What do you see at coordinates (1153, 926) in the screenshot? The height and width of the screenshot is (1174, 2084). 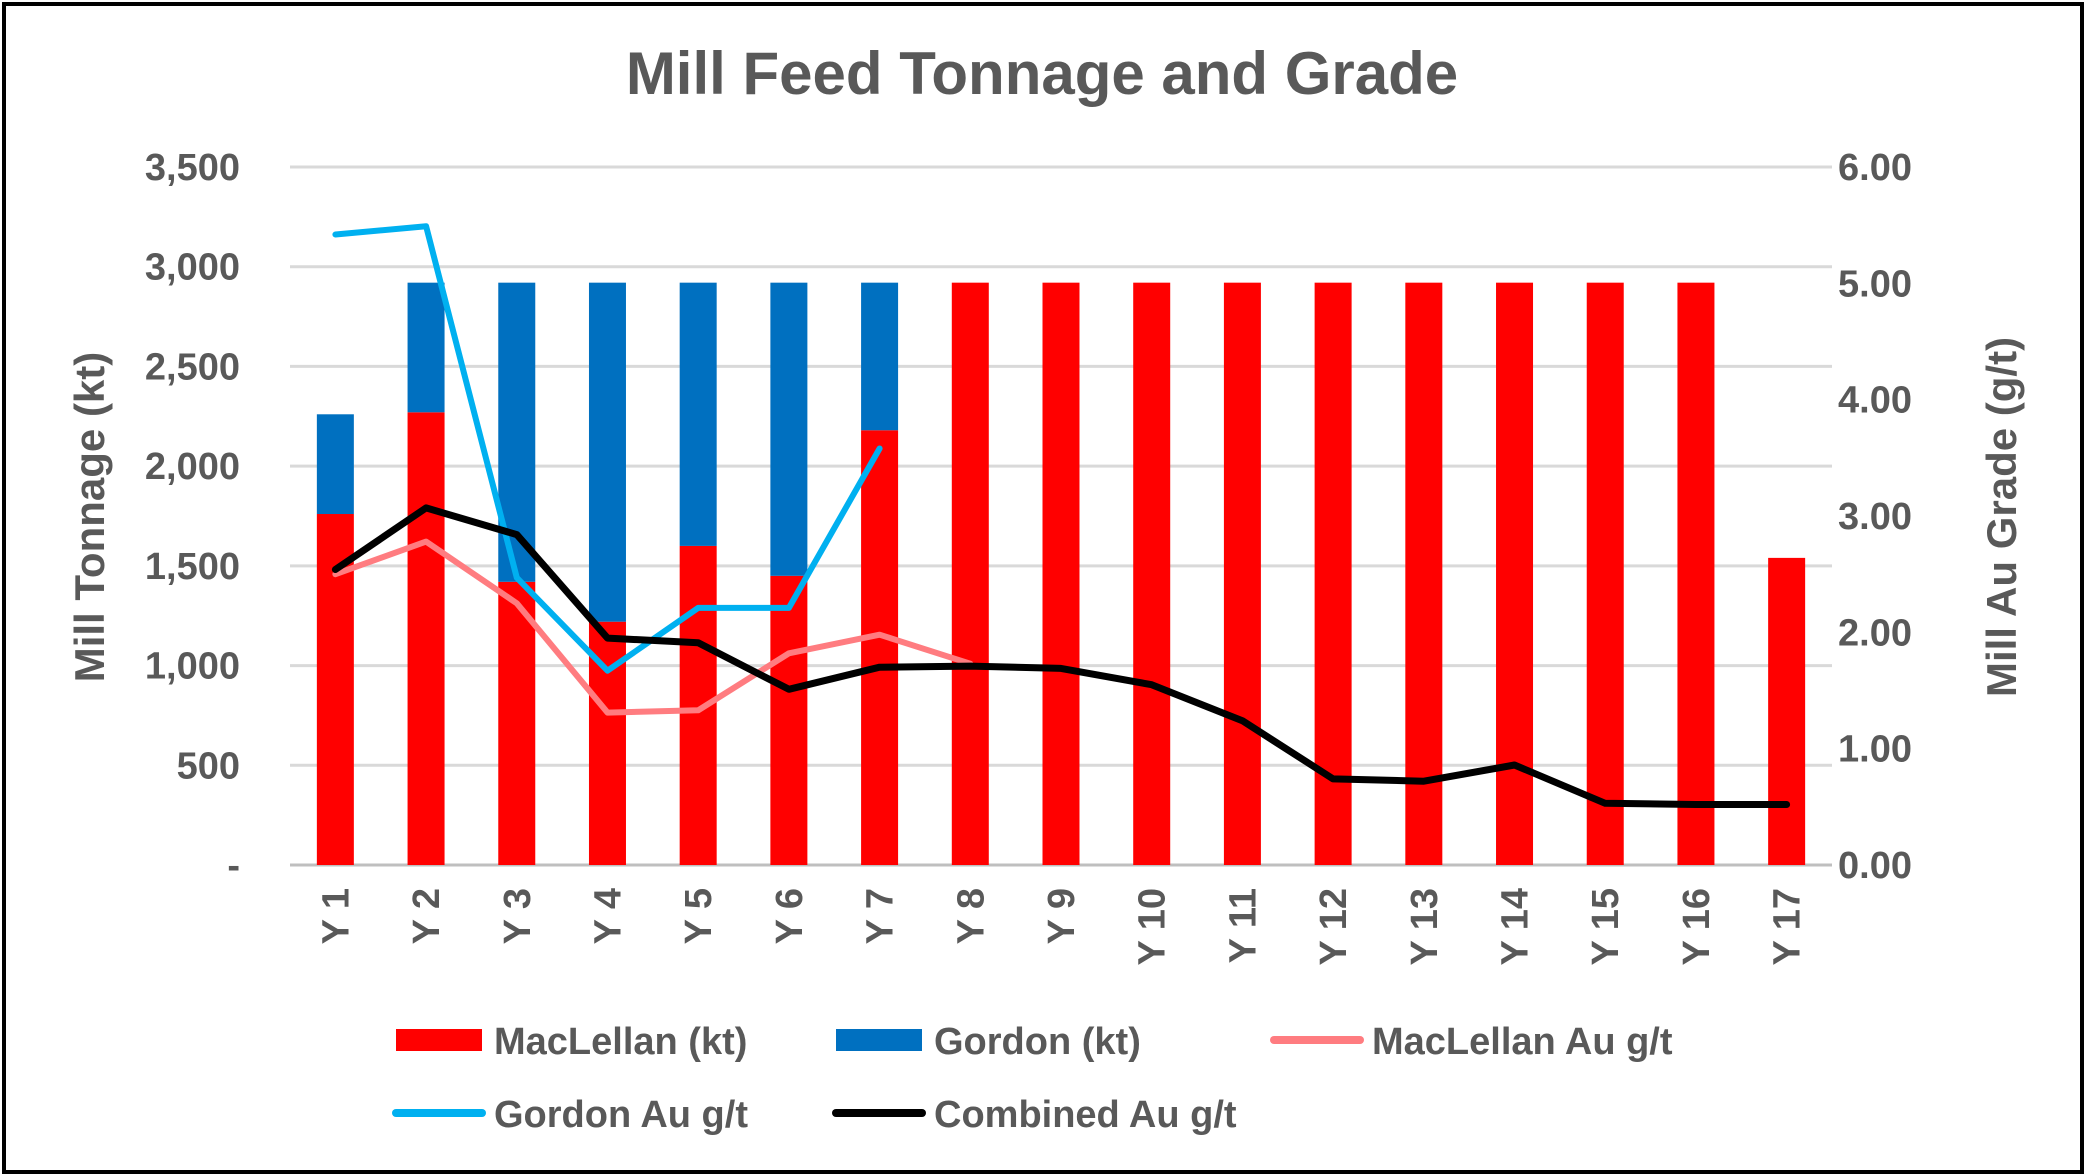 I see `x-tick-label: Y 10` at bounding box center [1153, 926].